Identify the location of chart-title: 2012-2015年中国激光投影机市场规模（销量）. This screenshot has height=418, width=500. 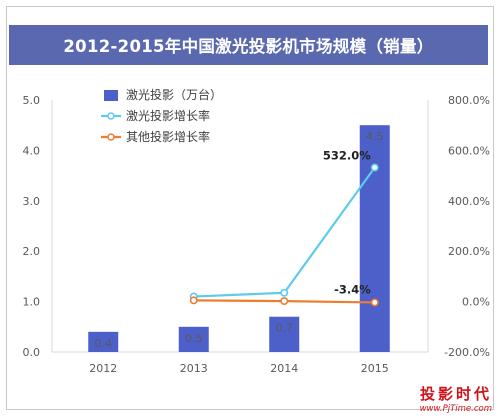
(248, 45).